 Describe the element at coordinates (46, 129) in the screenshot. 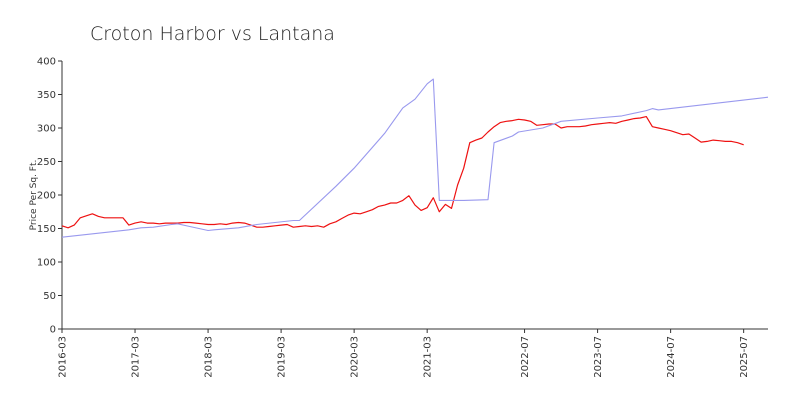

I see `y-tick-label: 300` at that location.